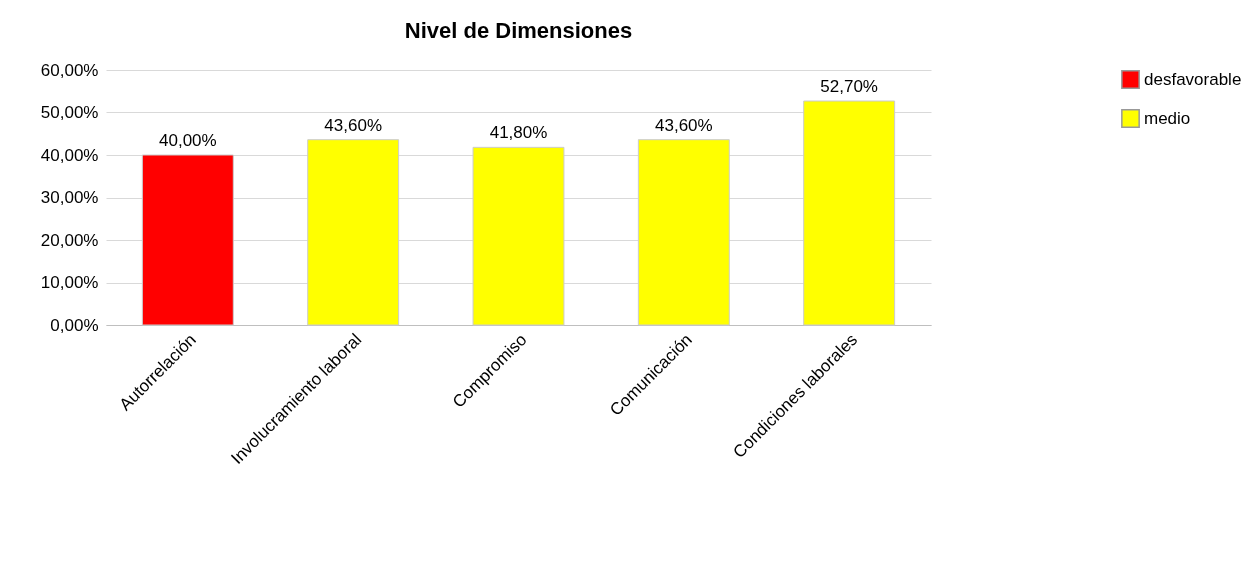 The height and width of the screenshot is (581, 1260). Describe the element at coordinates (69, 282) in the screenshot. I see `y-tick-label: 10,00%` at that location.